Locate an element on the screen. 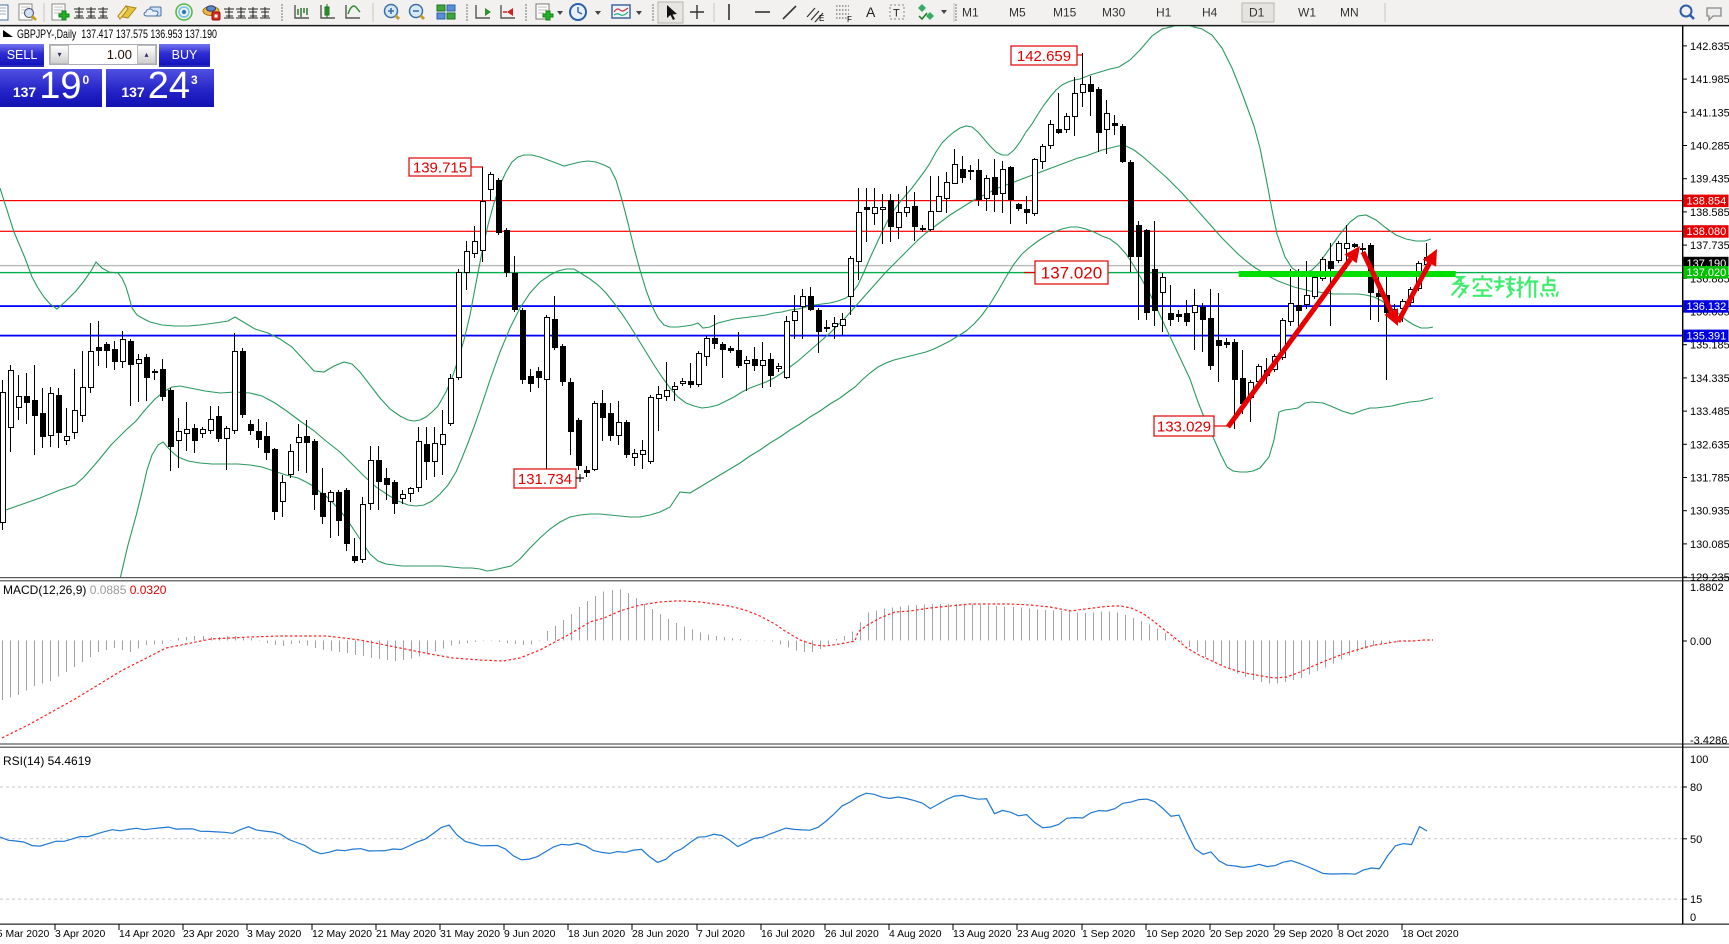  svg-text: 137.735 is located at coordinates (1709, 246).